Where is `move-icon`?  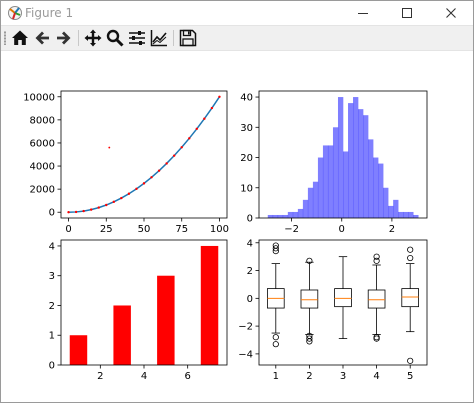
move-icon is located at coordinates (93, 38).